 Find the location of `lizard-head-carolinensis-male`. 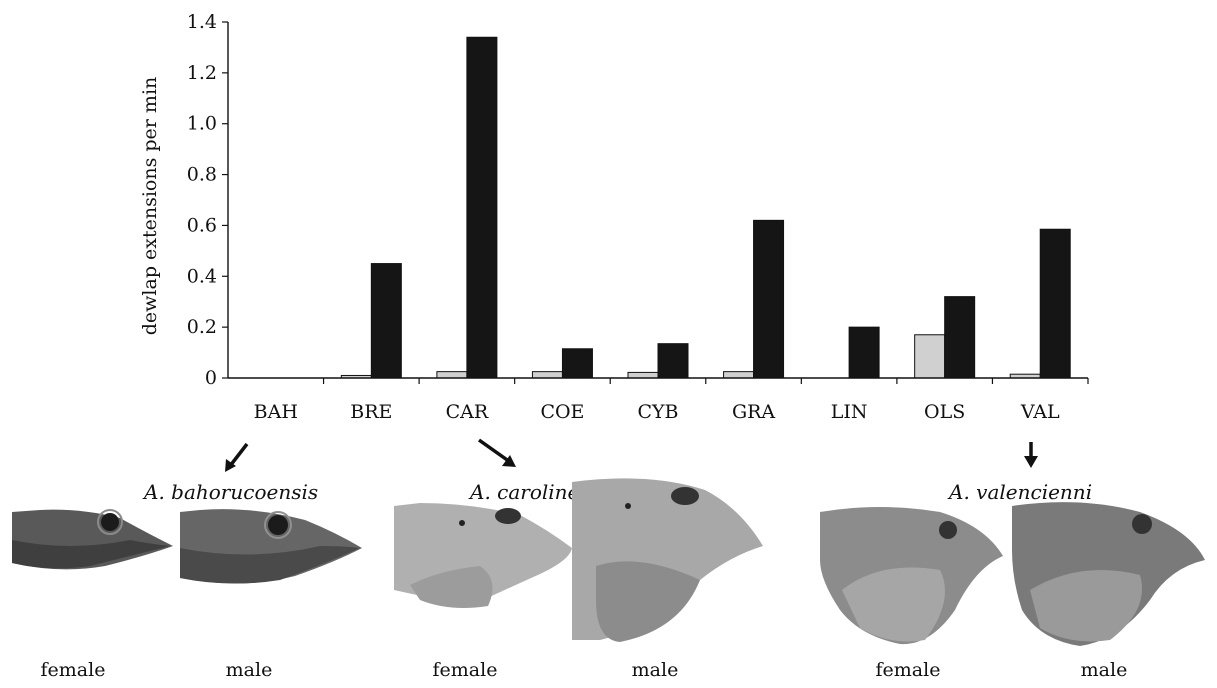

lizard-head-carolinensis-male is located at coordinates (667, 560).